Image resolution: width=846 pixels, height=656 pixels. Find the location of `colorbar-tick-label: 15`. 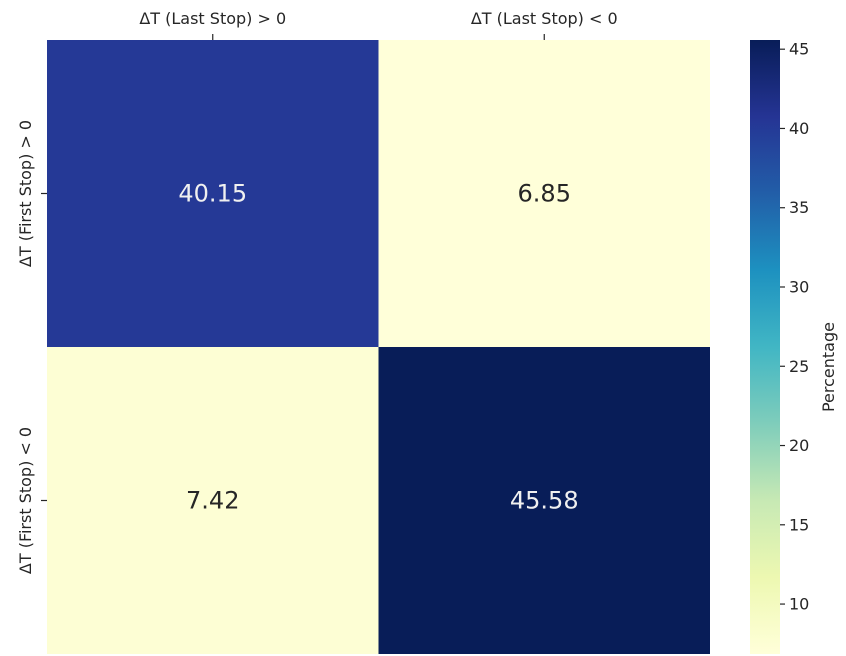

colorbar-tick-label: 15 is located at coordinates (799, 524).